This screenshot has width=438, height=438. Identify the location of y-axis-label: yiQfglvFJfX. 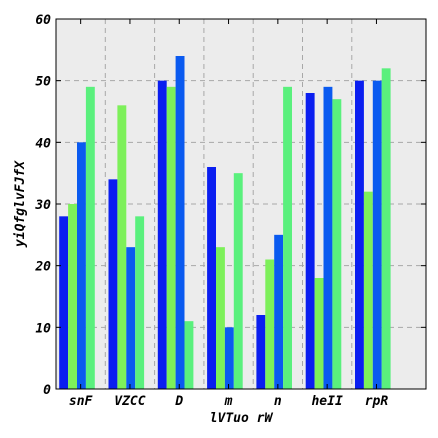
(20, 204).